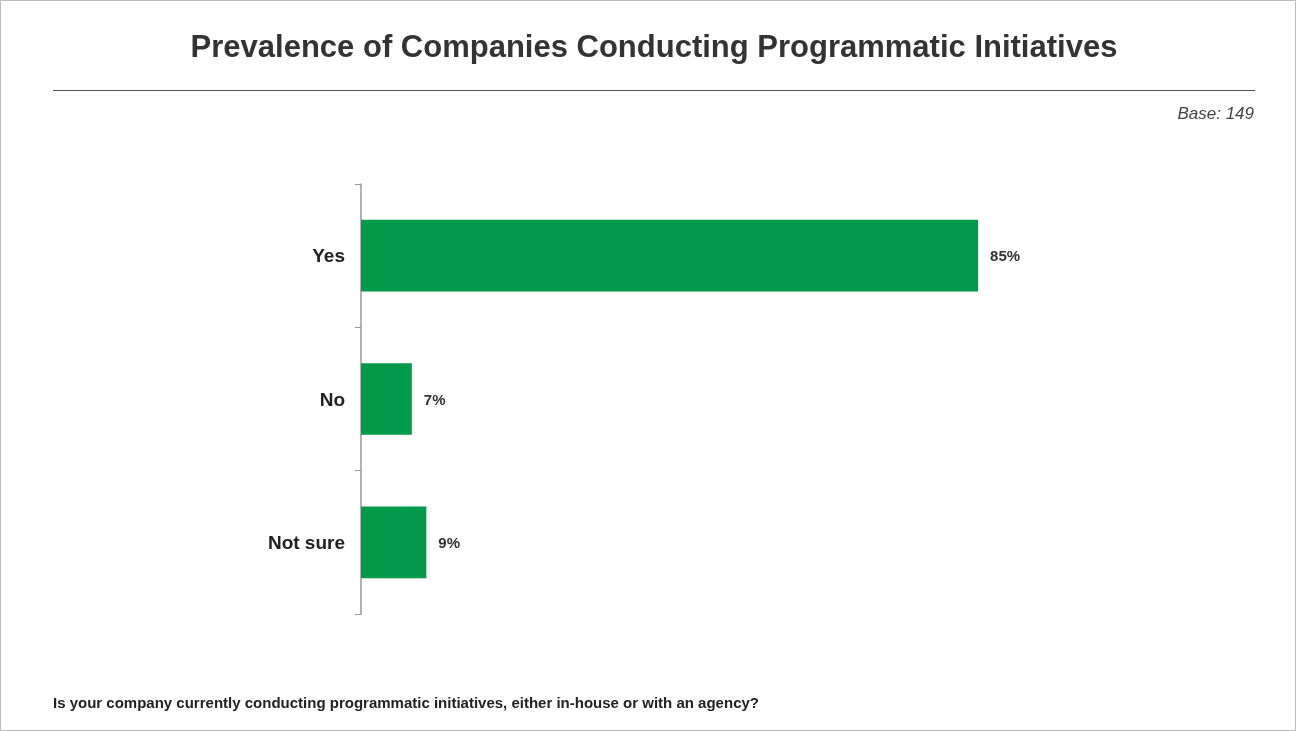  Describe the element at coordinates (406, 702) in the screenshot. I see `text: Is your company currently conducting programmatic initiatives, either in-house or with an agency?` at that location.